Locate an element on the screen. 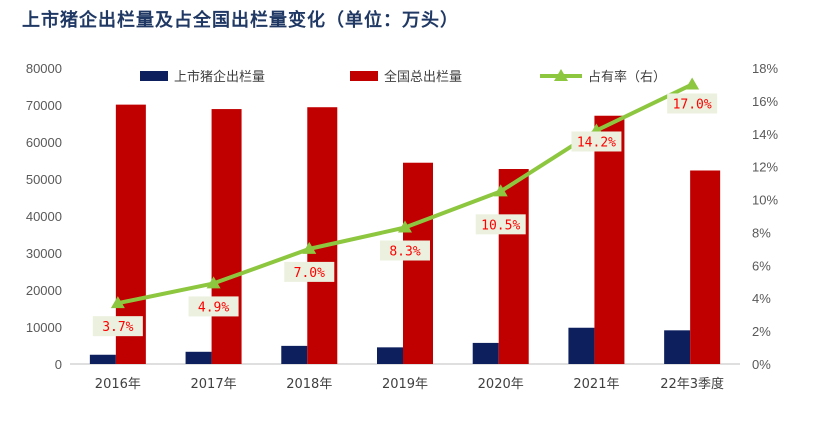 The image size is (834, 438). legend-label-national: 全国总出栏量 is located at coordinates (423, 77).